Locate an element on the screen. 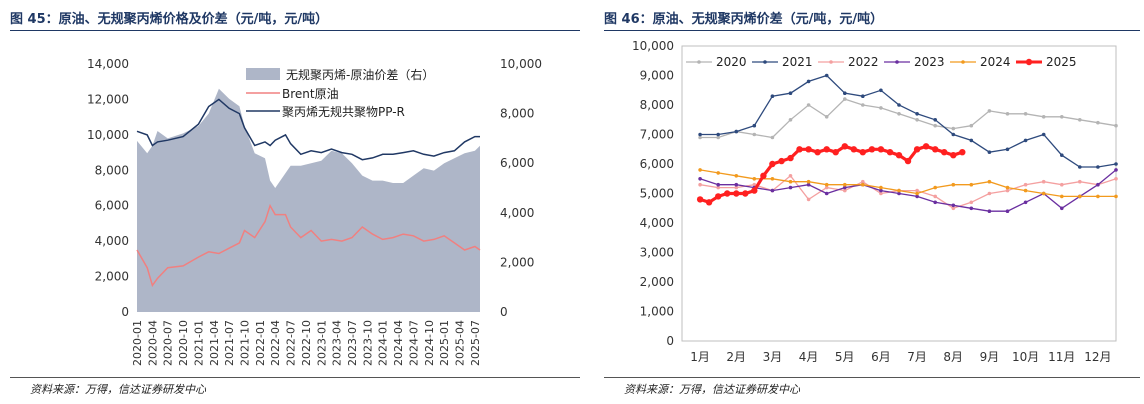  x-tick-label: 2025-01 is located at coordinates (444, 343).